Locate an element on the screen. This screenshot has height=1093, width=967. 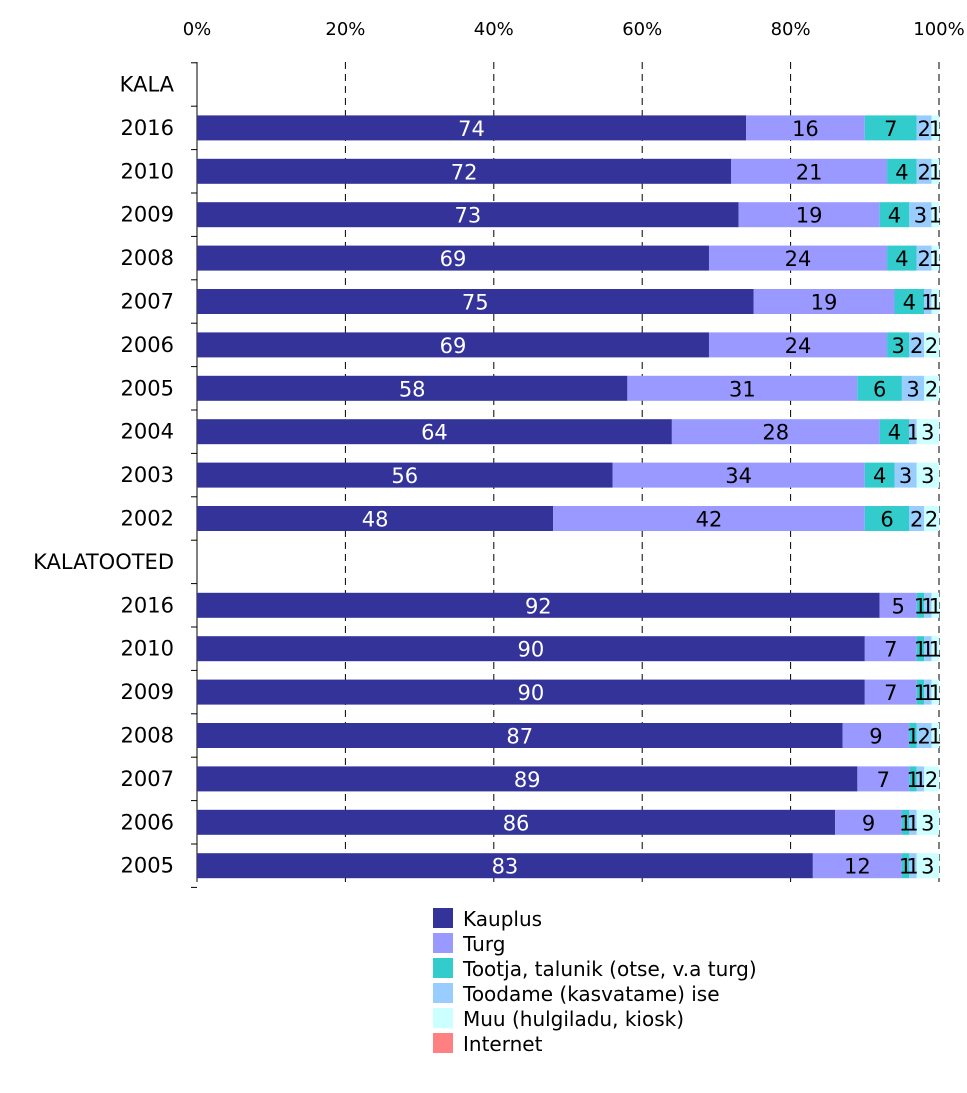
x-tick-label: 60% is located at coordinates (642, 29).